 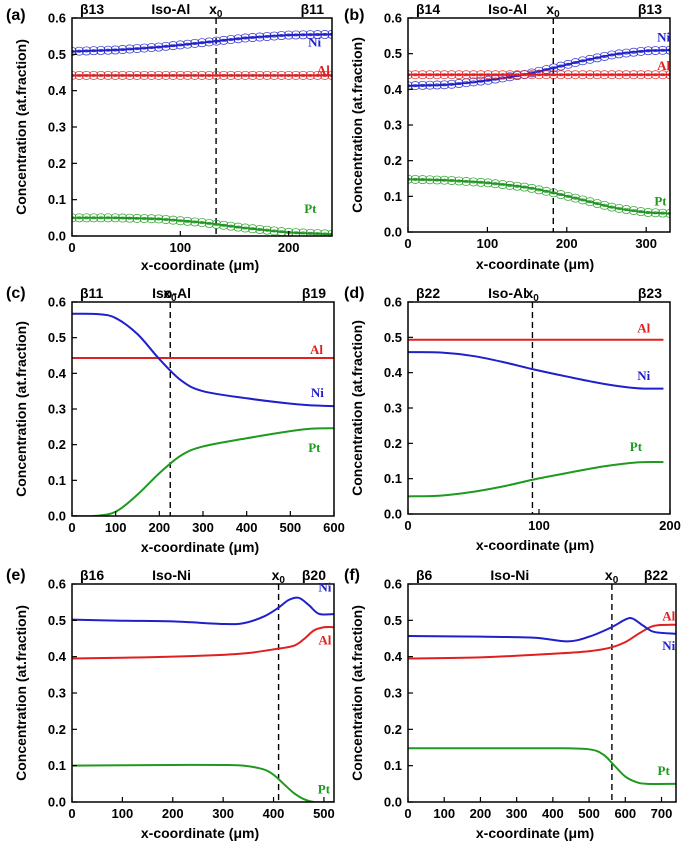 What do you see at coordinates (324, 788) in the screenshot?
I see `series-label-pt: Pt` at bounding box center [324, 788].